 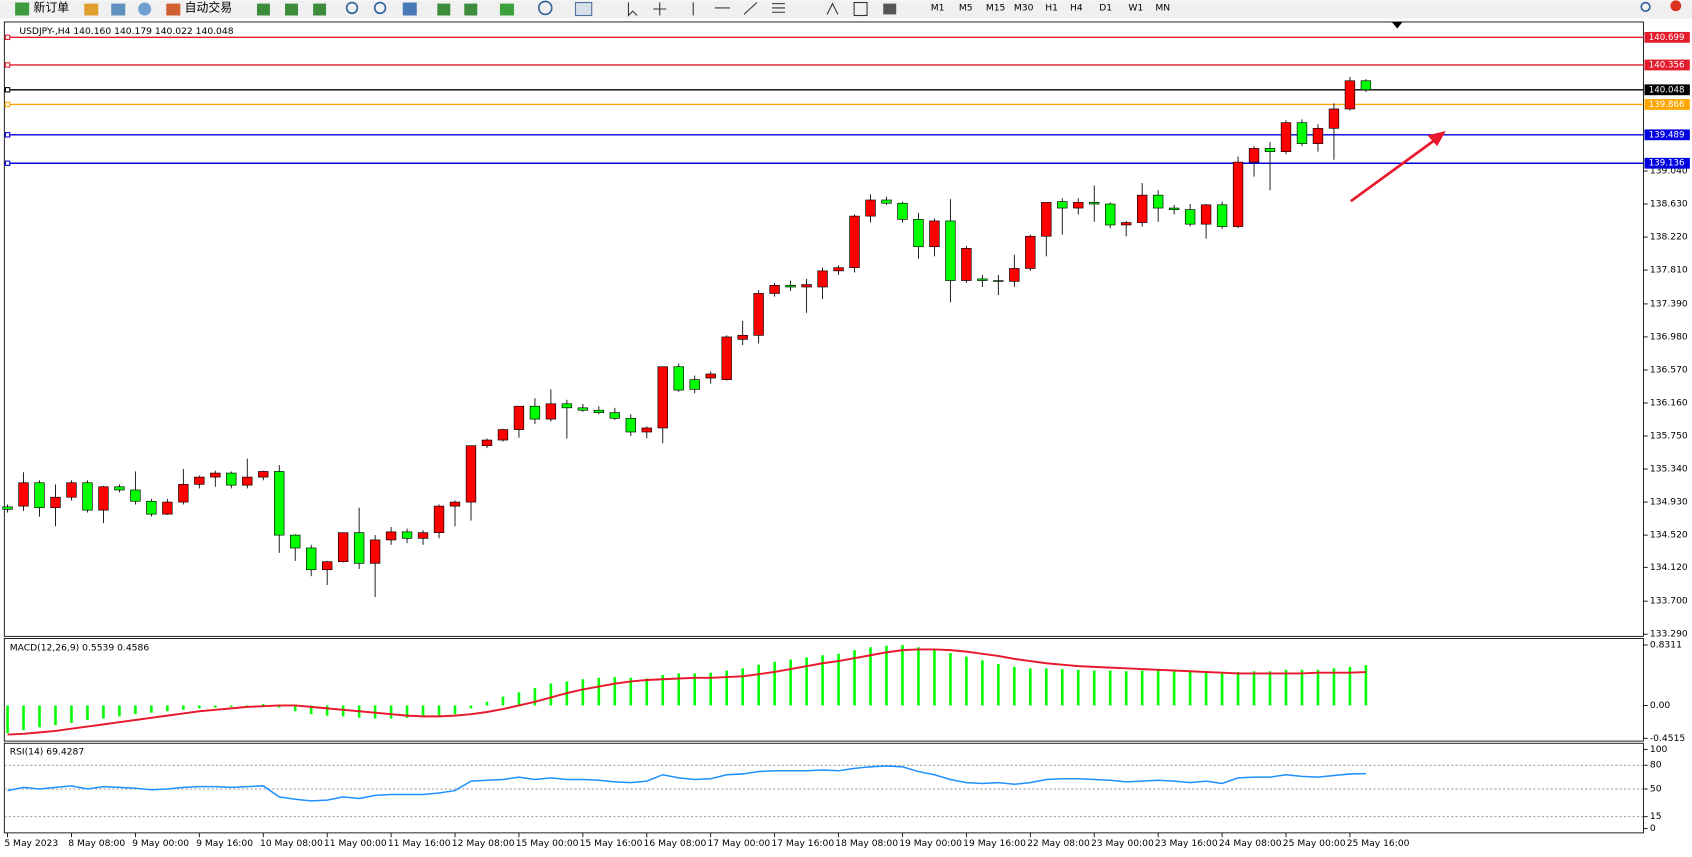 What do you see at coordinates (545, 8) in the screenshot?
I see `periods-icon` at bounding box center [545, 8].